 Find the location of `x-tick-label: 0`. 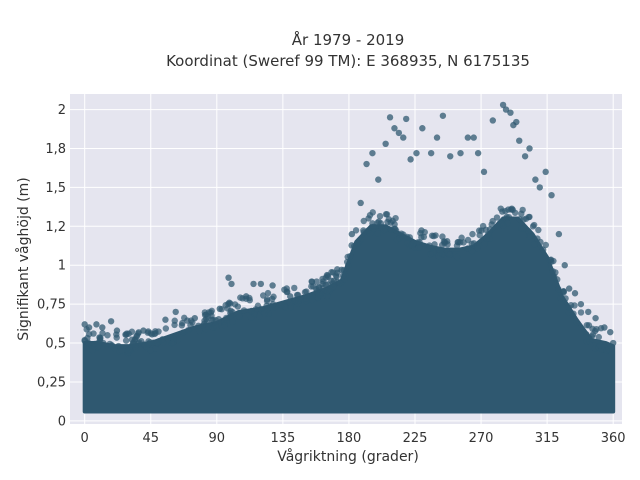

x-tick-label: 0 is located at coordinates (85, 438).